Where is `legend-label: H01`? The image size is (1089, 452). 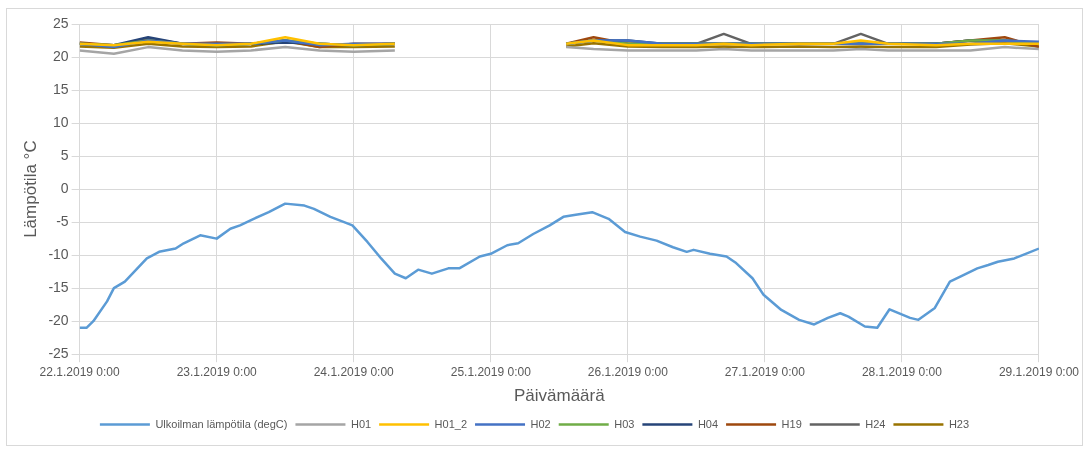
legend-label: H01 is located at coordinates (361, 423).